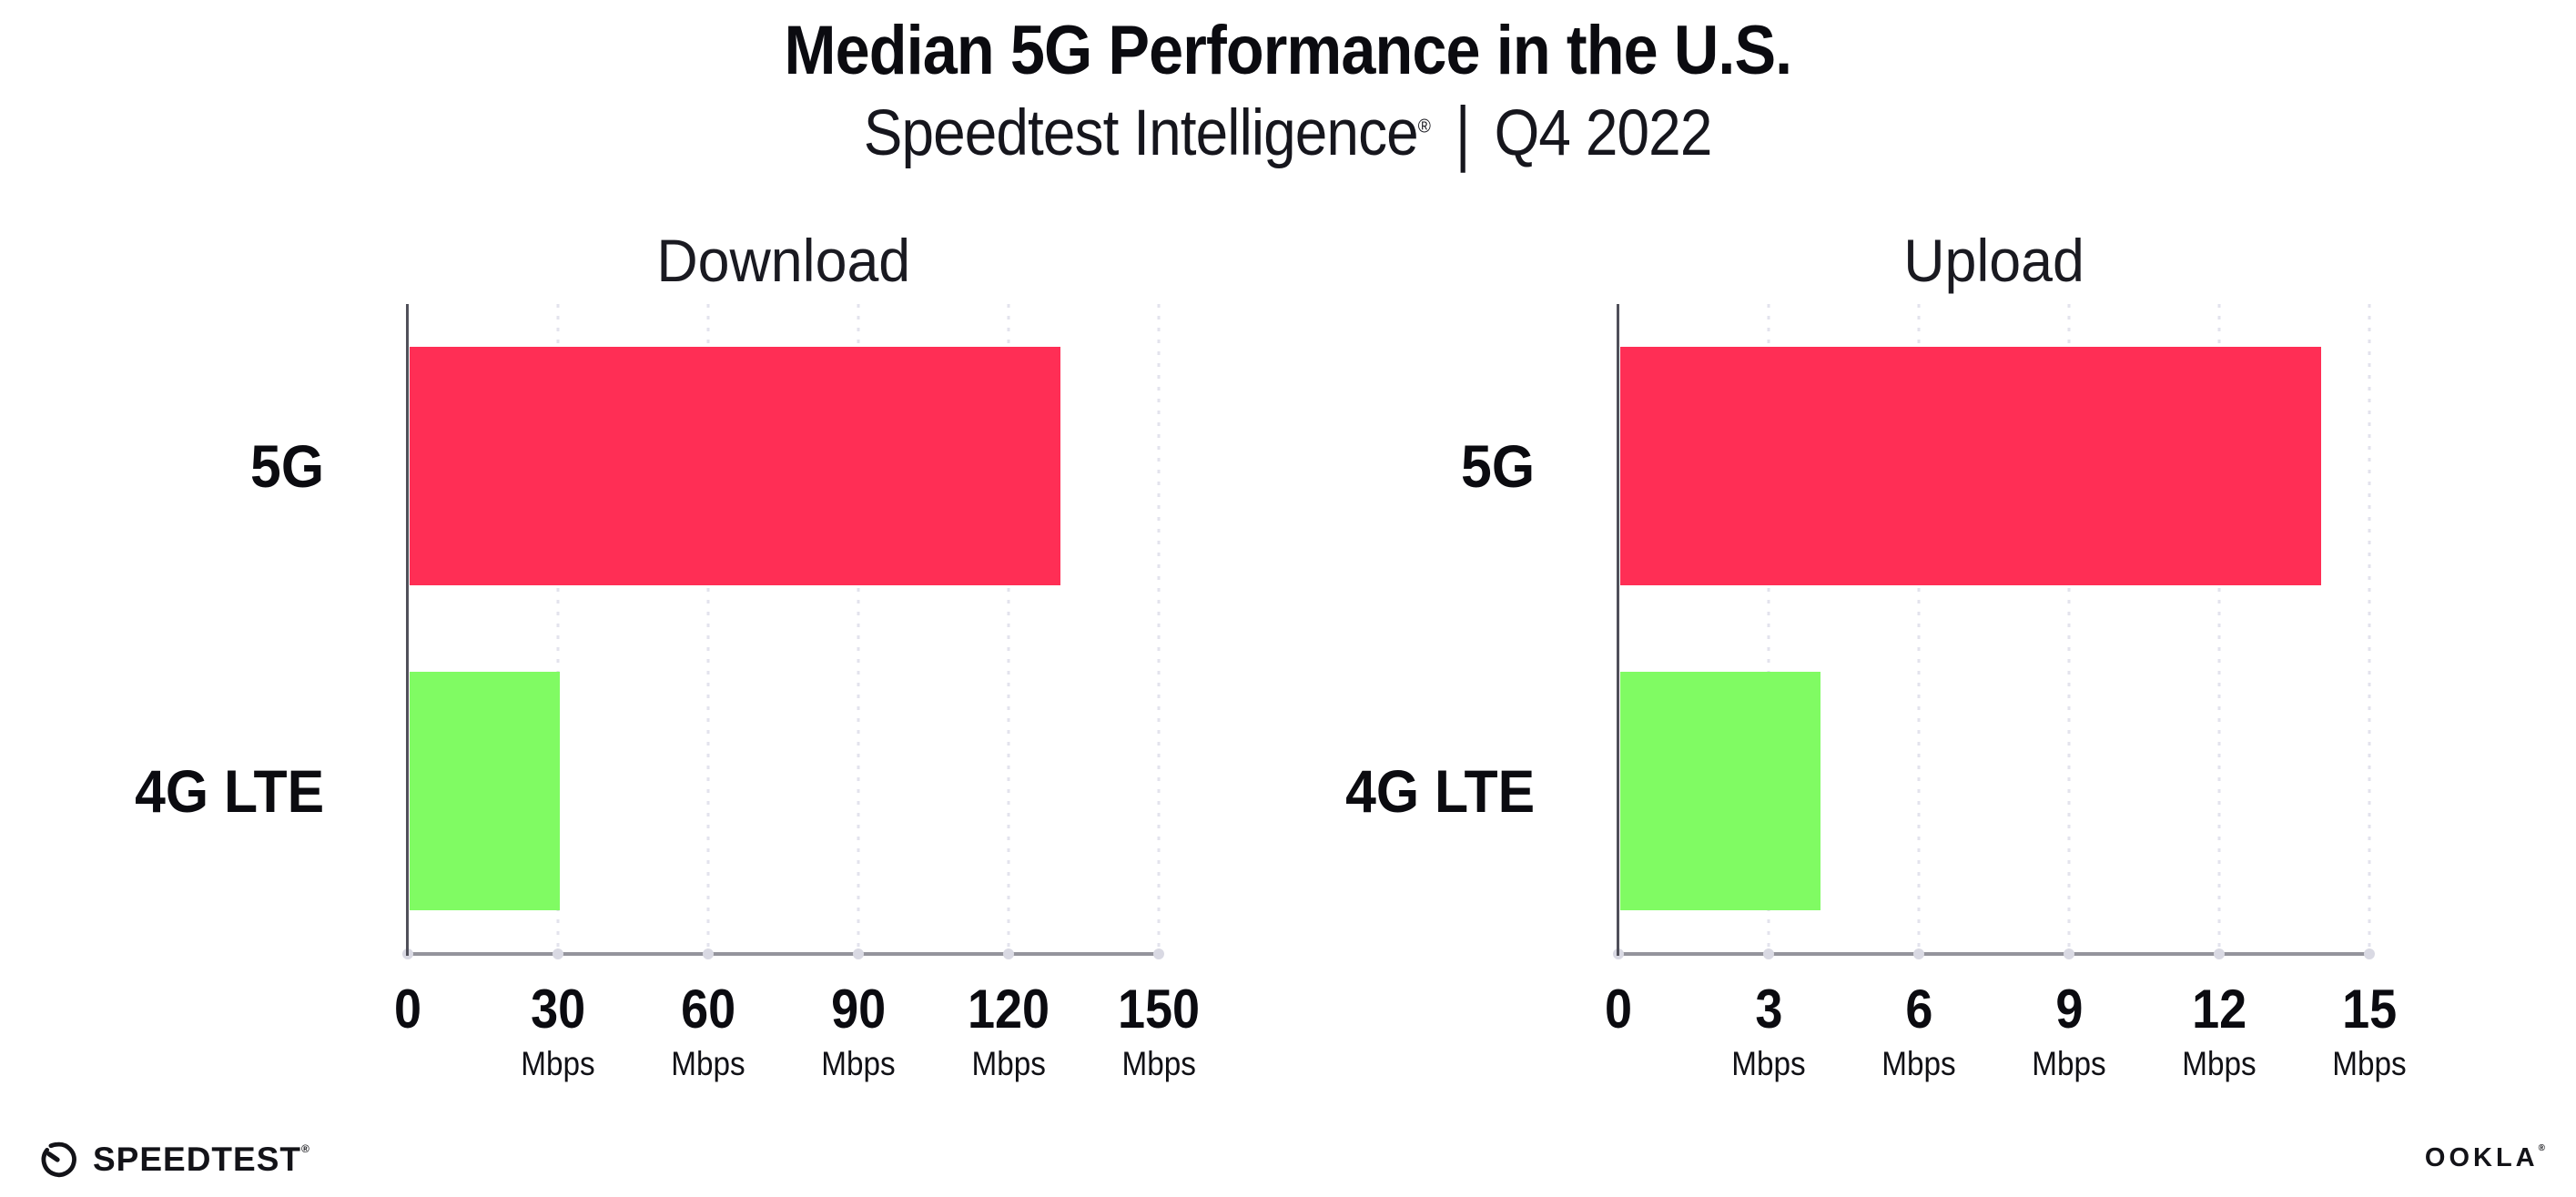  Describe the element at coordinates (1425, 126) in the screenshot. I see `registered-mark-icon: ®` at that location.